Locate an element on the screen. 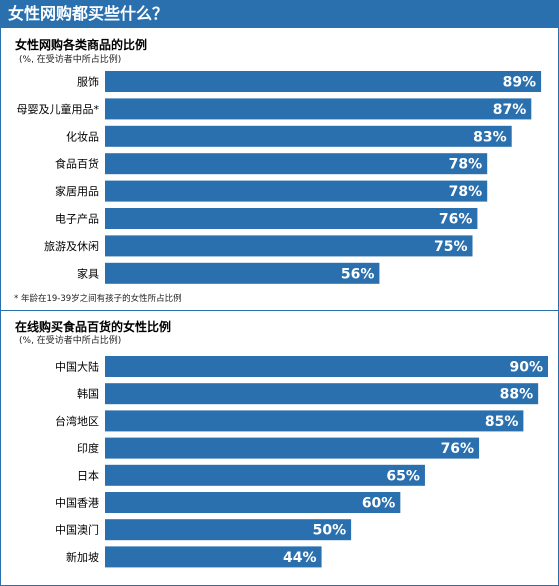  category-label: 印度 is located at coordinates (88, 448).